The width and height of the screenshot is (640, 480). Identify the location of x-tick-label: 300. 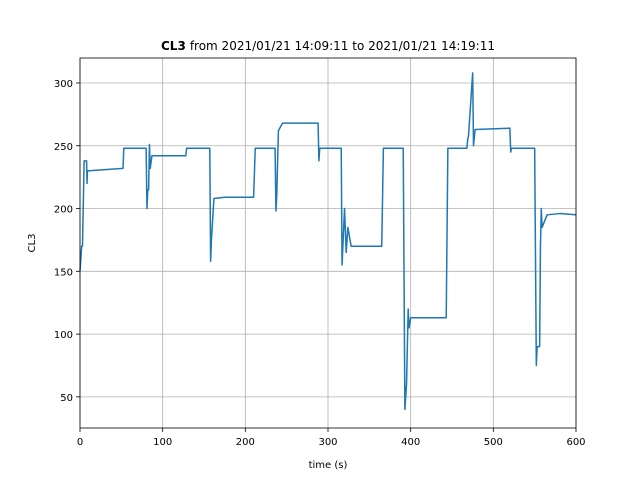
(327, 442).